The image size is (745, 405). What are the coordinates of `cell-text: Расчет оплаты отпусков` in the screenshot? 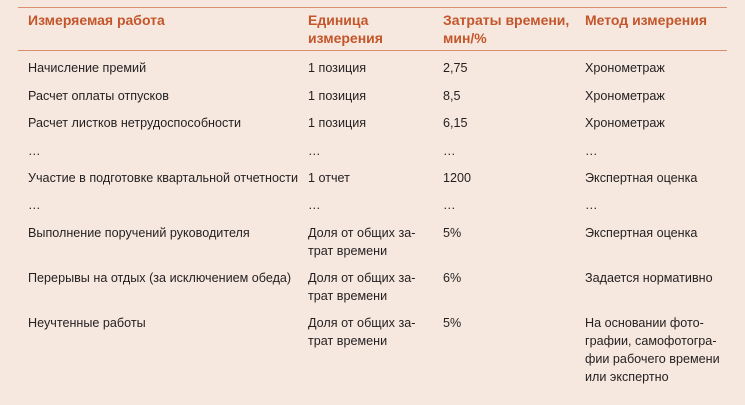 It's located at (98, 96).